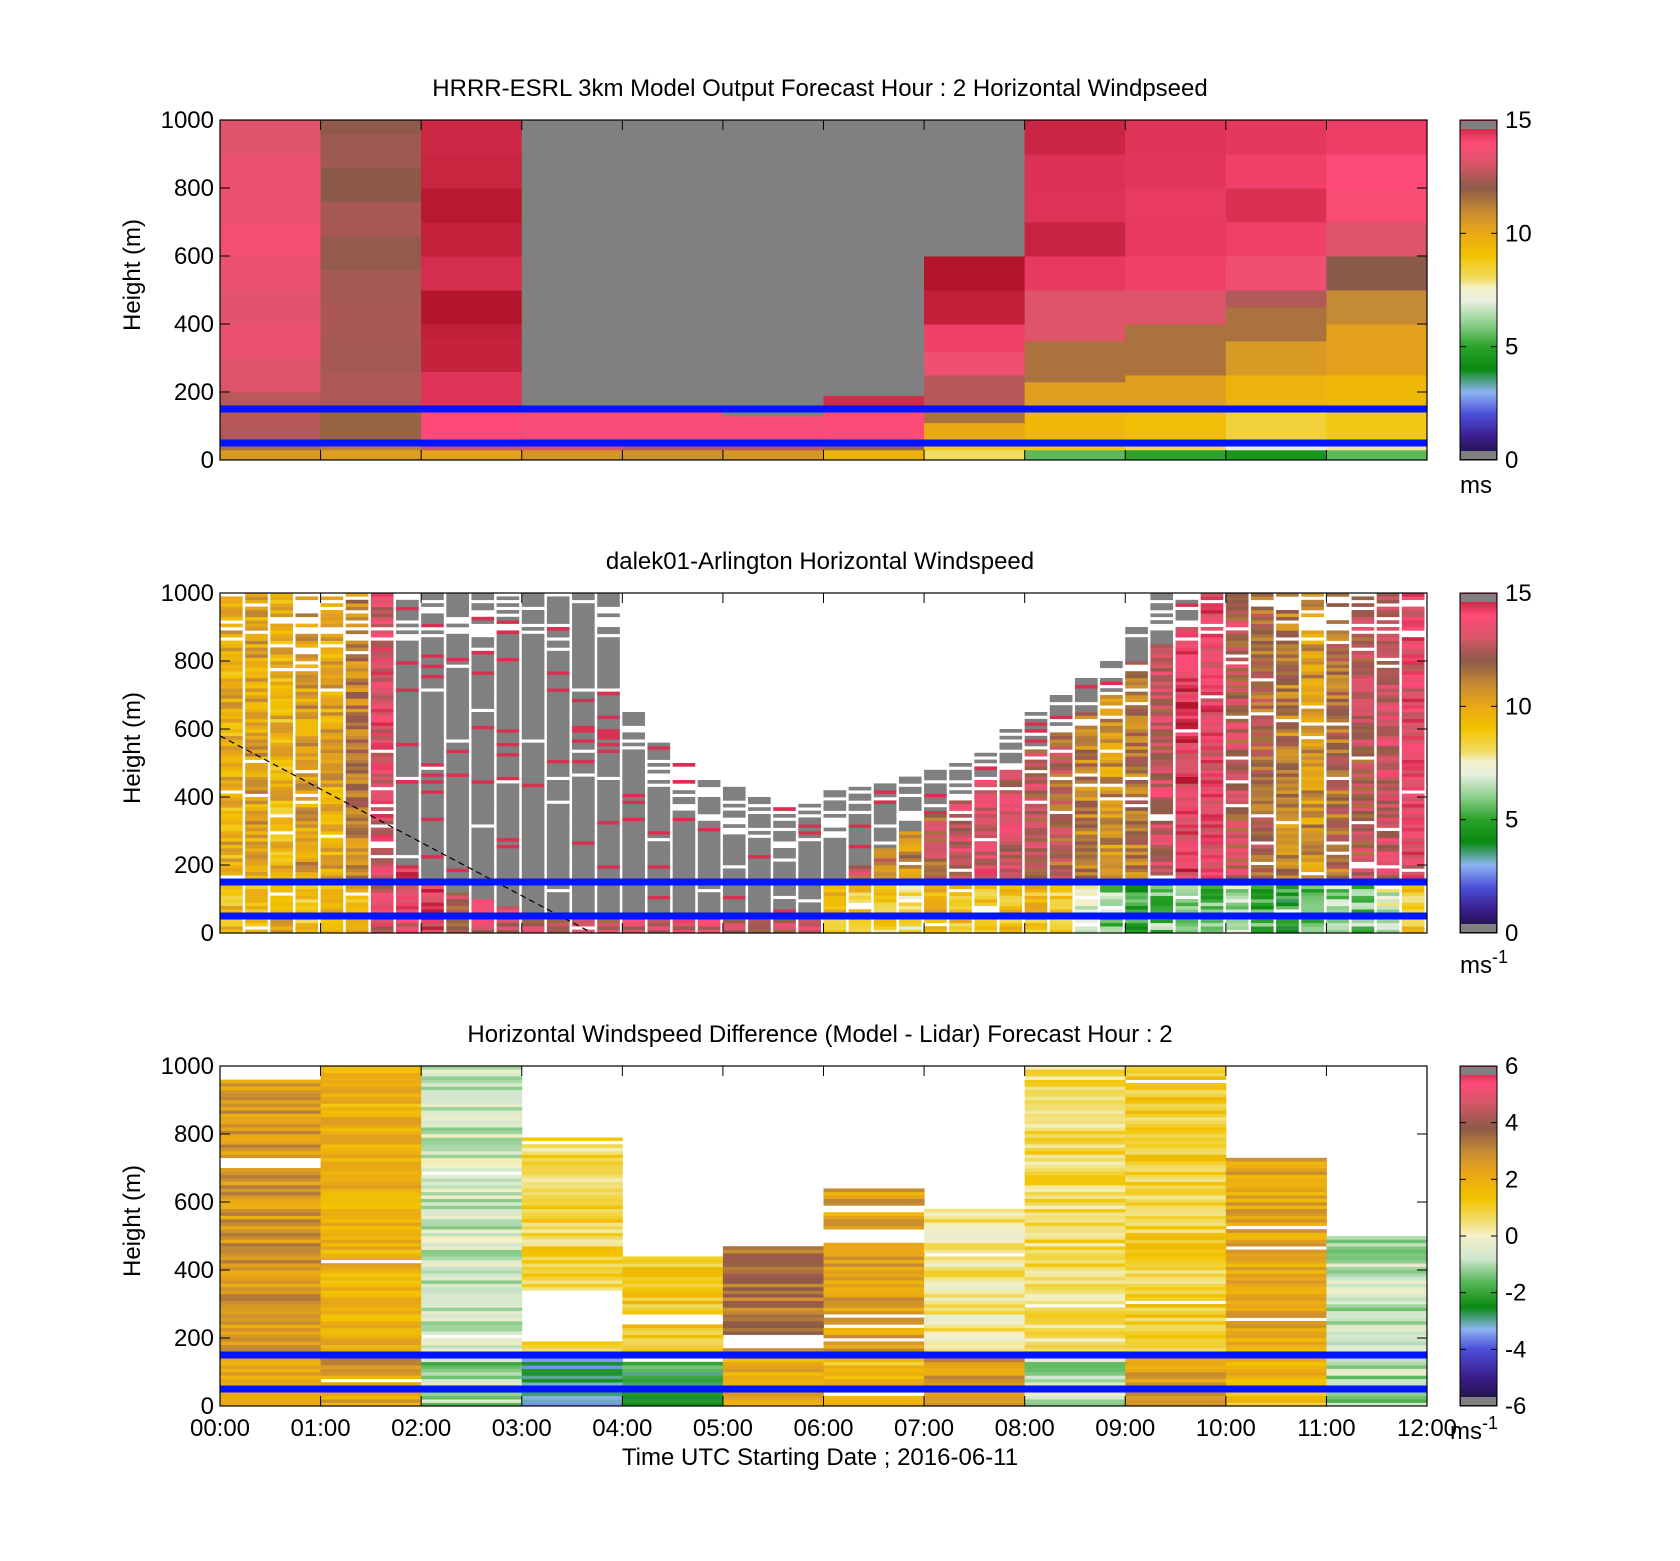 This screenshot has width=1680, height=1561. I want to click on x-tick-label: 03:00, so click(522, 1428).